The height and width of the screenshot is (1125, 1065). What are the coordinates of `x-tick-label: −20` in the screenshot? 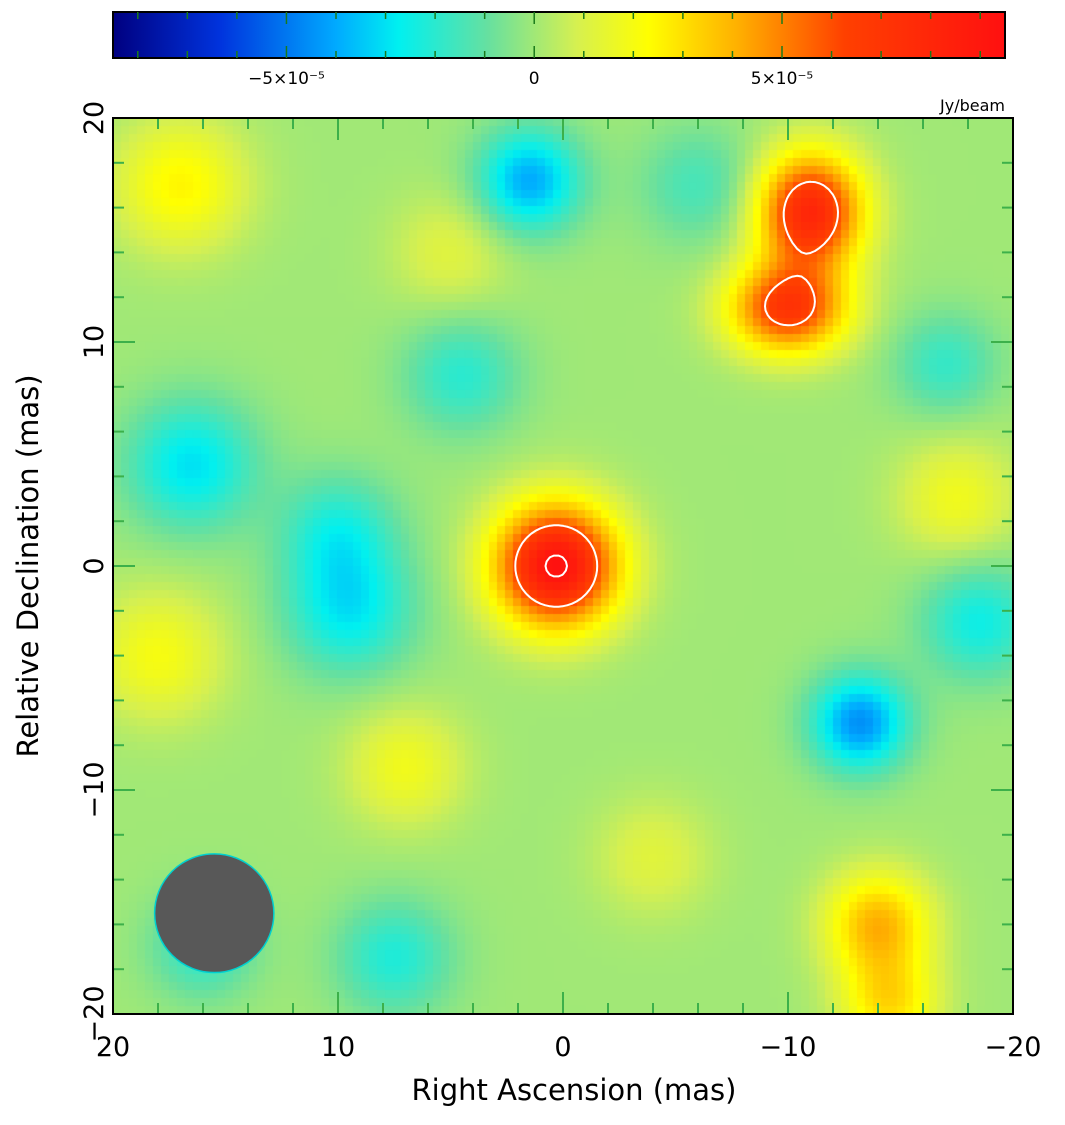 It's located at (1013, 1047).